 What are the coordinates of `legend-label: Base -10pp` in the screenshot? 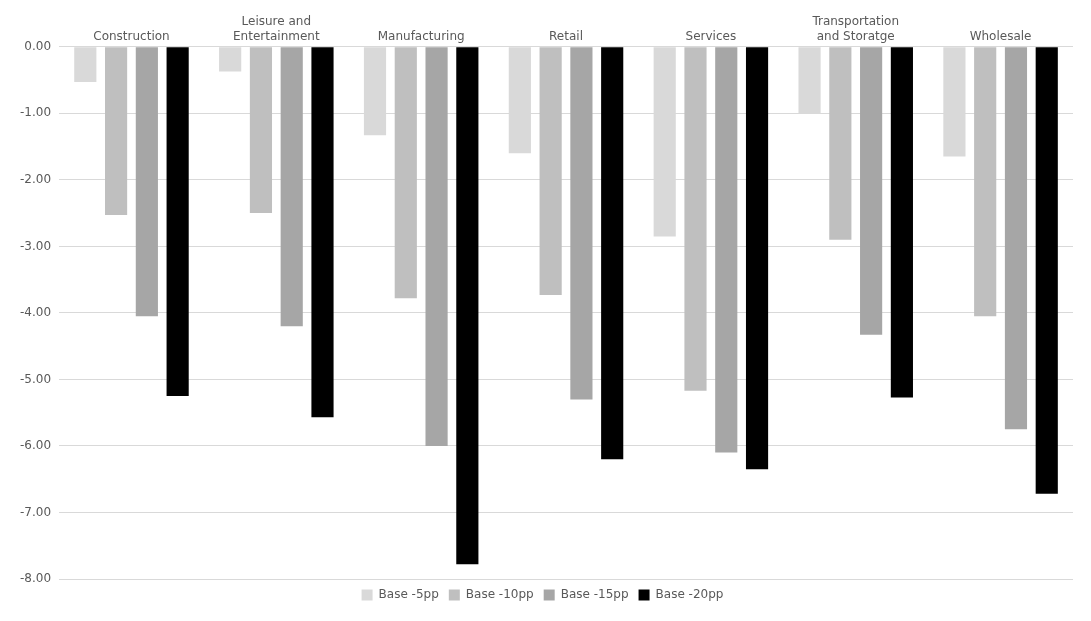 It's located at (499, 594).